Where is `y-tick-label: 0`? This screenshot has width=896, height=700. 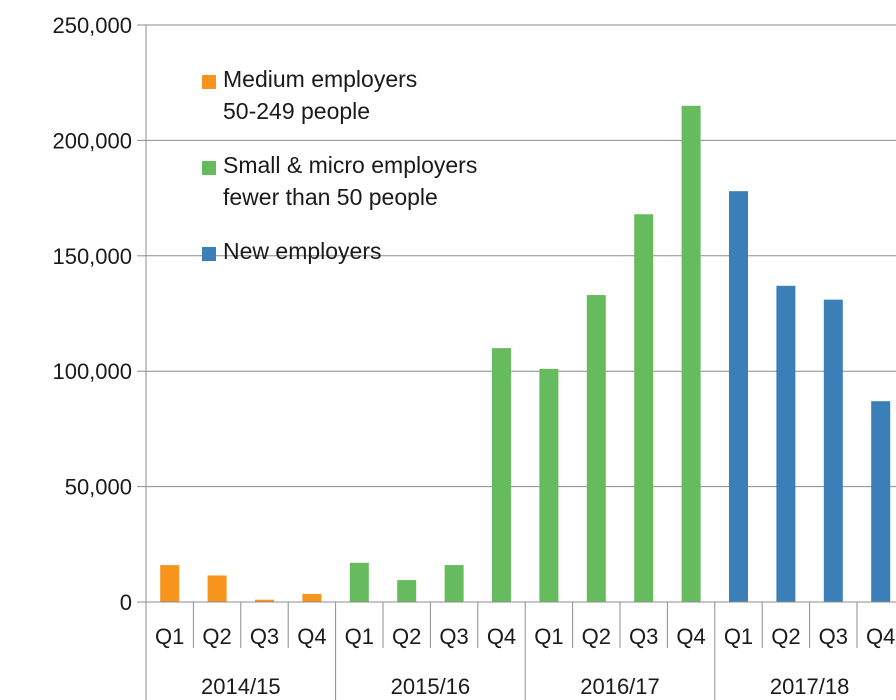
y-tick-label: 0 is located at coordinates (126, 602).